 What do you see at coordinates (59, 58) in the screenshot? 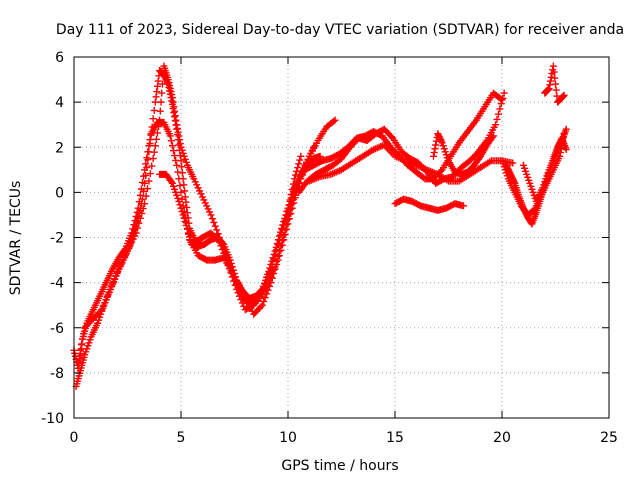
I see `y-tick-label: 6` at bounding box center [59, 58].